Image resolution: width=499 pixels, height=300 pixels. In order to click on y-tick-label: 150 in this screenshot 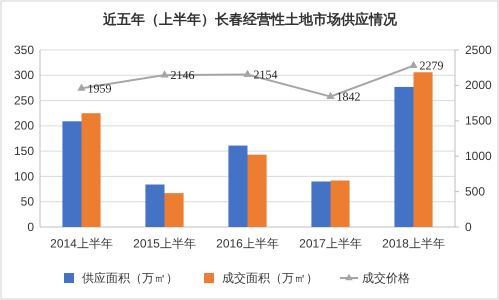, I will do `click(24, 151)`.